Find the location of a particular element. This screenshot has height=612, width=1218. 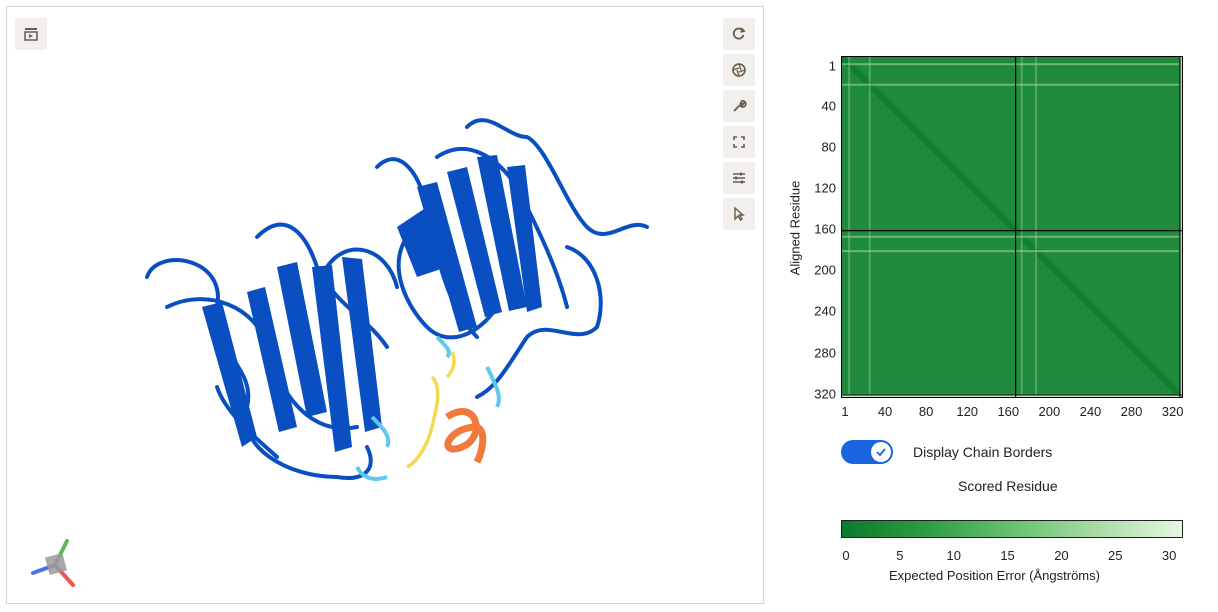

chain-borders-toggle-row: Display Chain Borders is located at coordinates (946, 452).